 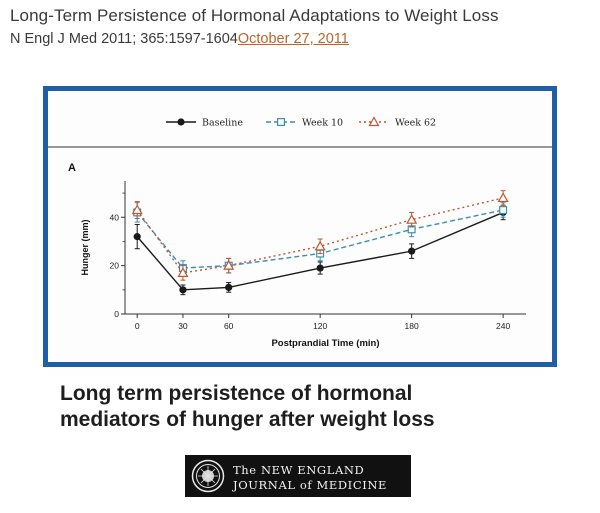 I want to click on nejm-logo-line-1: The NEW ENGLAND, so click(x=299, y=470).